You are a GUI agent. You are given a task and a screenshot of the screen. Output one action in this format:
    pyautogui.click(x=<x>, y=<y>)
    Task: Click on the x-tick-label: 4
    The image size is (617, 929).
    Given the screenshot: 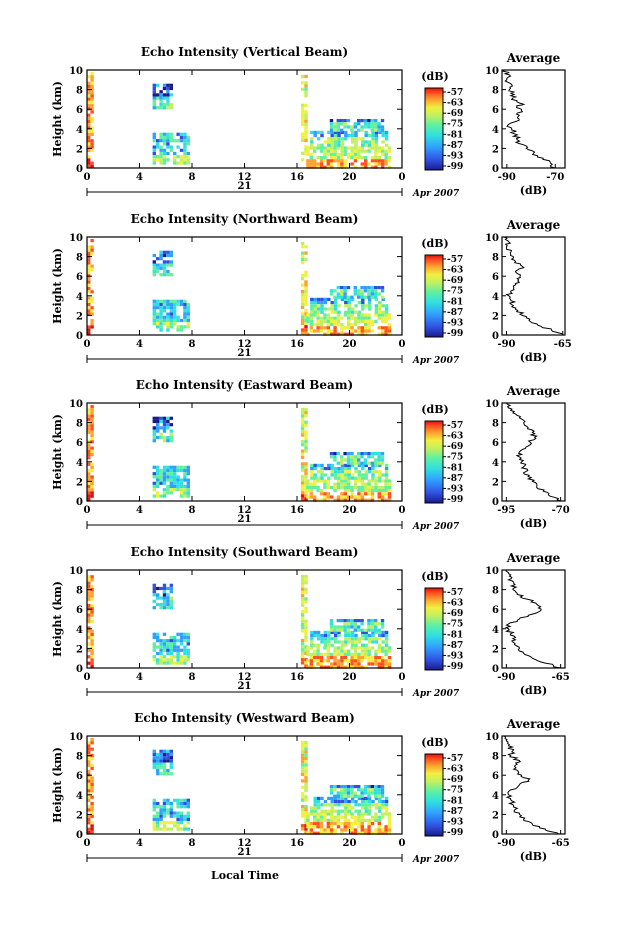 What is the action you would take?
    pyautogui.click(x=139, y=344)
    